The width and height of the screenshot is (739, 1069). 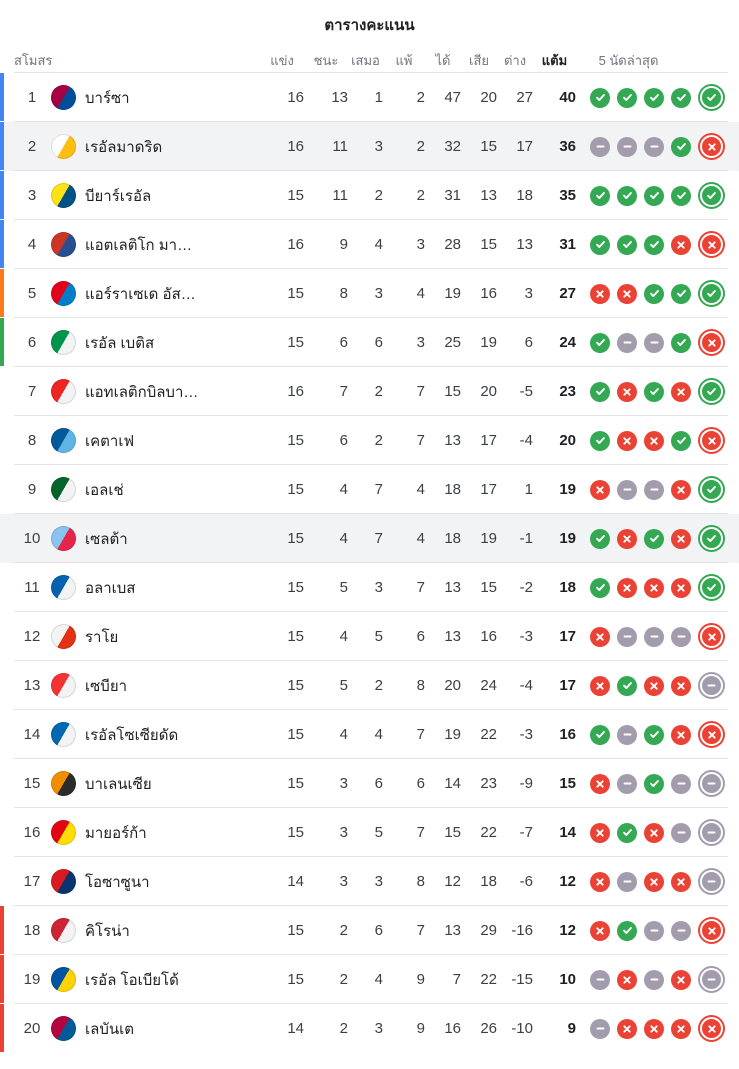 What do you see at coordinates (118, 784) in the screenshot?
I see `team-name: บาเลนเซีย` at bounding box center [118, 784].